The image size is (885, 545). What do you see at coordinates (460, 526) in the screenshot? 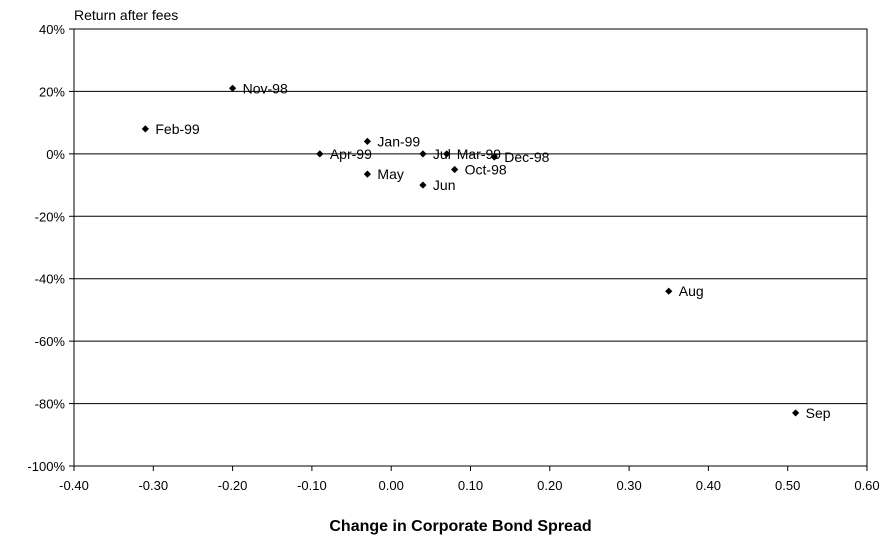
I see `x-axis-label: Change in Corporate Bond Spread` at bounding box center [460, 526].